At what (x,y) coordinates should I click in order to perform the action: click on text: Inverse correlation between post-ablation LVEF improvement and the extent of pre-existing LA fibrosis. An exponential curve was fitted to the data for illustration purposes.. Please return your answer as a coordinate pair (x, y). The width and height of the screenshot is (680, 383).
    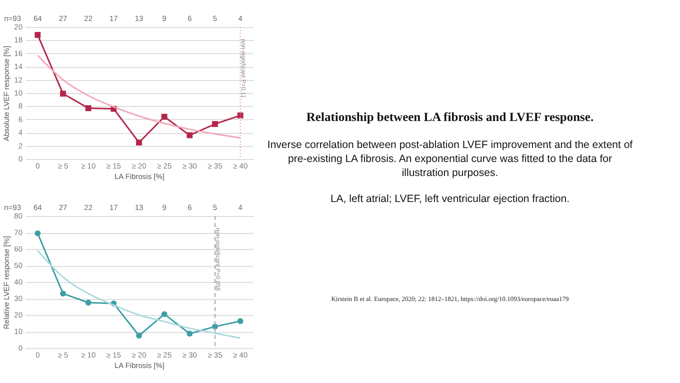
    Looking at the image, I should click on (450, 159).